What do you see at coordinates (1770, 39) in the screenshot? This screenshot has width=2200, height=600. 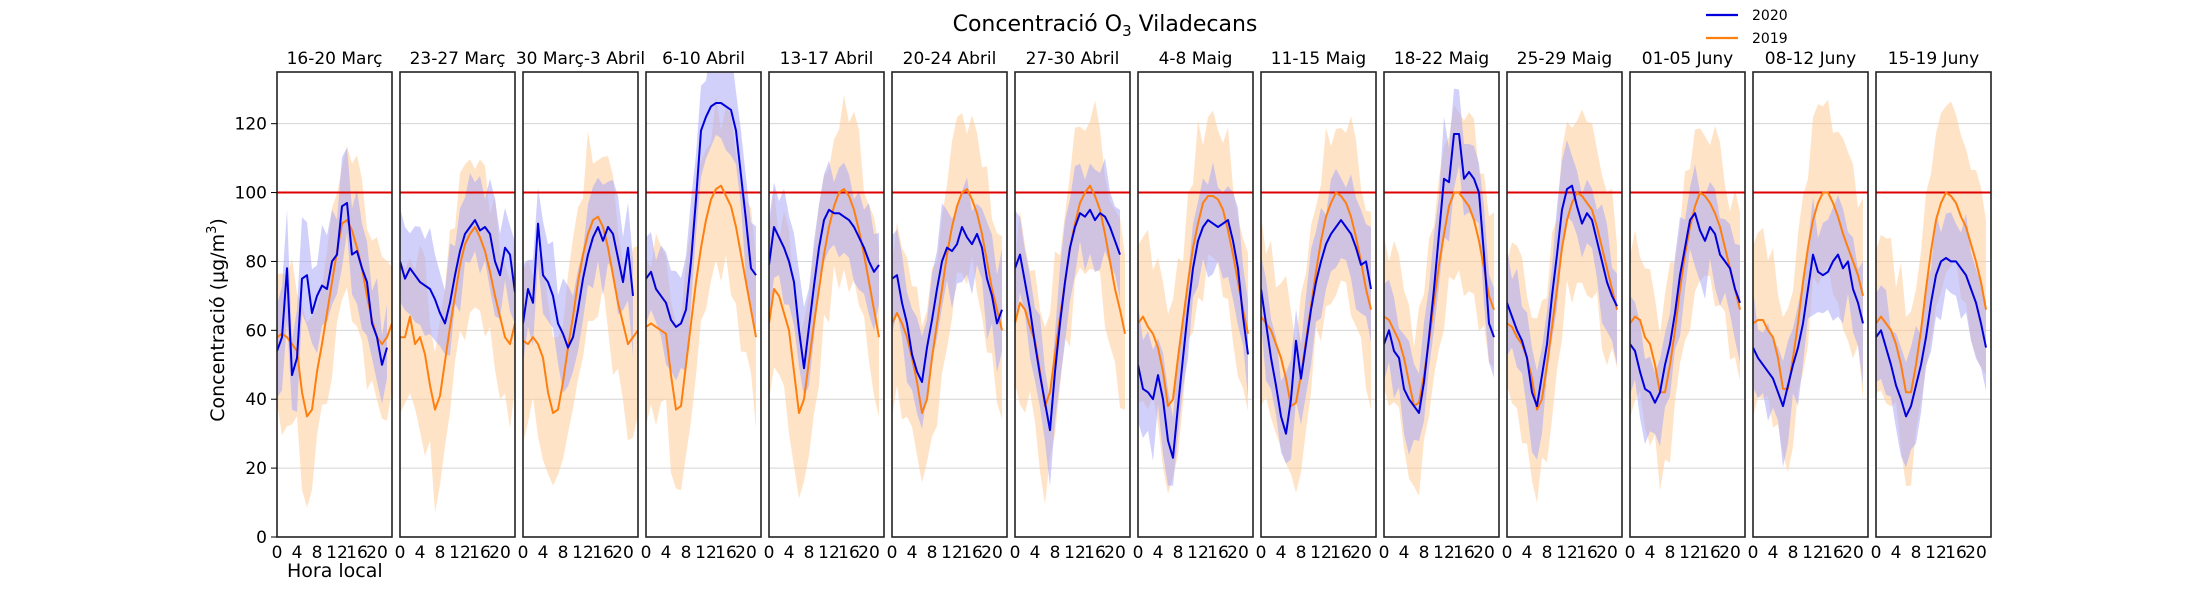 I see `legend-label-2019: 2019` at bounding box center [1770, 39].